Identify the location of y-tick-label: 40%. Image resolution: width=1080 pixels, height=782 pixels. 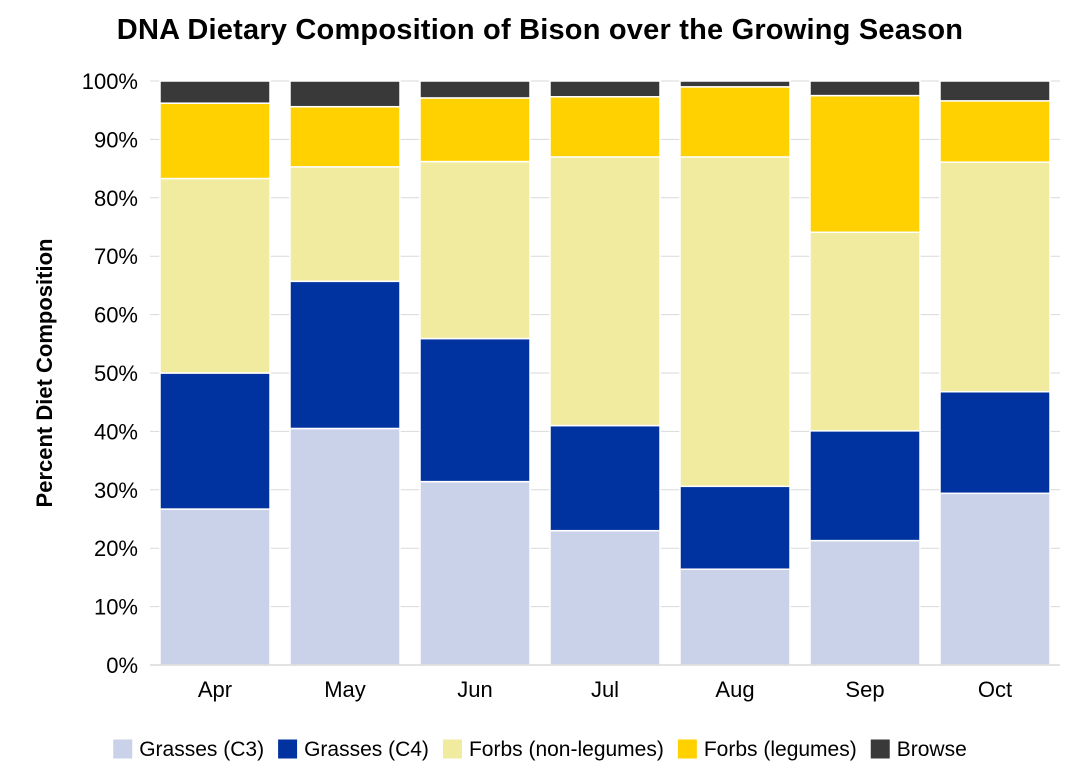
(116, 431).